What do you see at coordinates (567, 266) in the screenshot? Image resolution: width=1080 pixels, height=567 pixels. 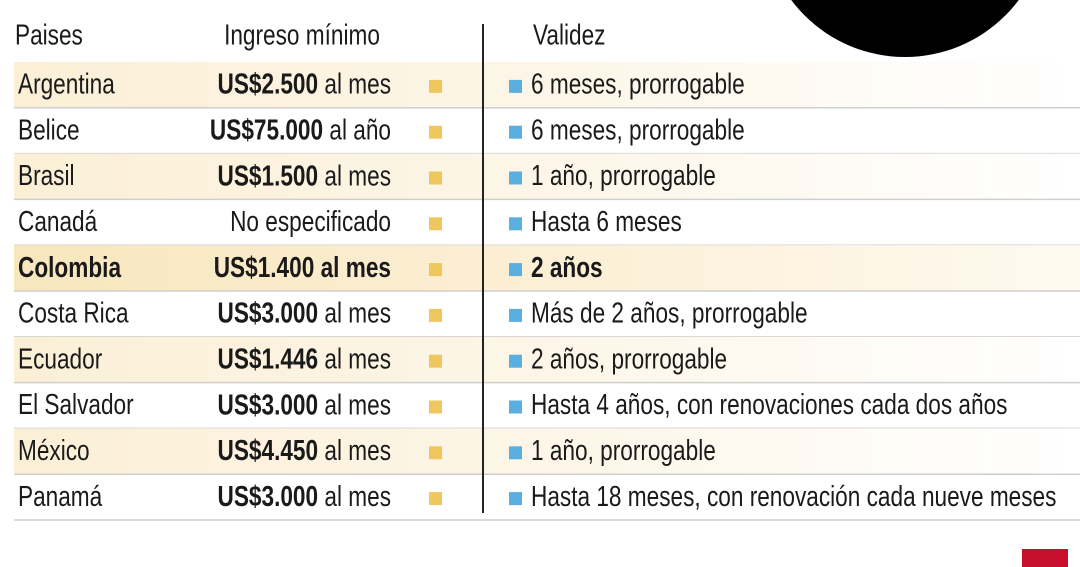 I see `validity: 2 años` at bounding box center [567, 266].